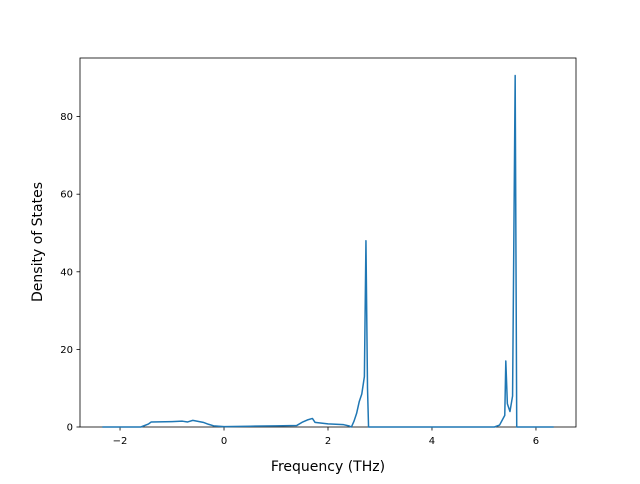 The width and height of the screenshot is (640, 484). Describe the element at coordinates (66, 272) in the screenshot. I see `y-tick-label: 40` at that location.